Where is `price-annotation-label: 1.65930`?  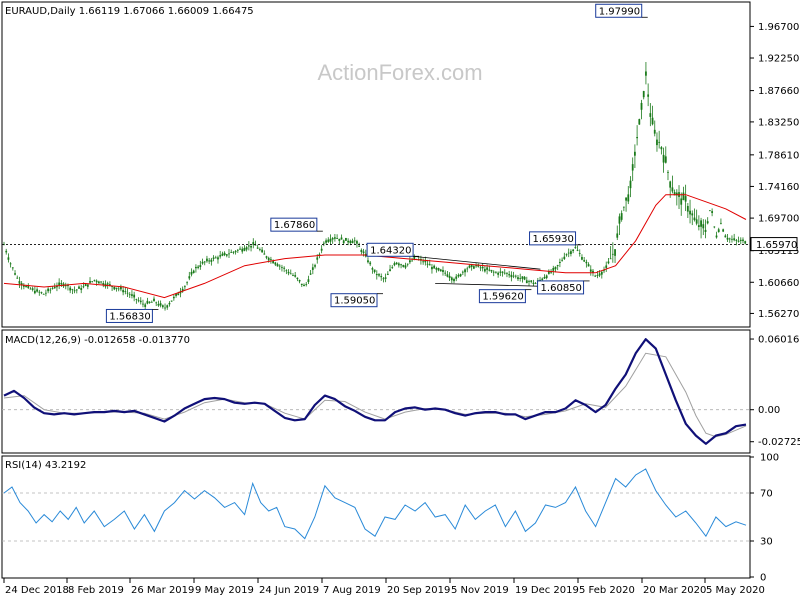
price-annotation-label: 1.65930 is located at coordinates (553, 239).